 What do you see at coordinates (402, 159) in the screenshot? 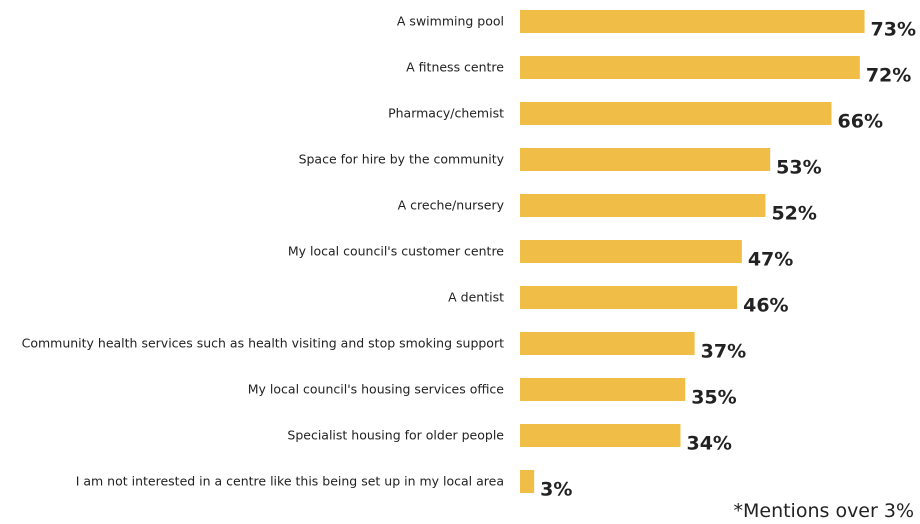
I see `category-label: Space for hire by the community` at bounding box center [402, 159].